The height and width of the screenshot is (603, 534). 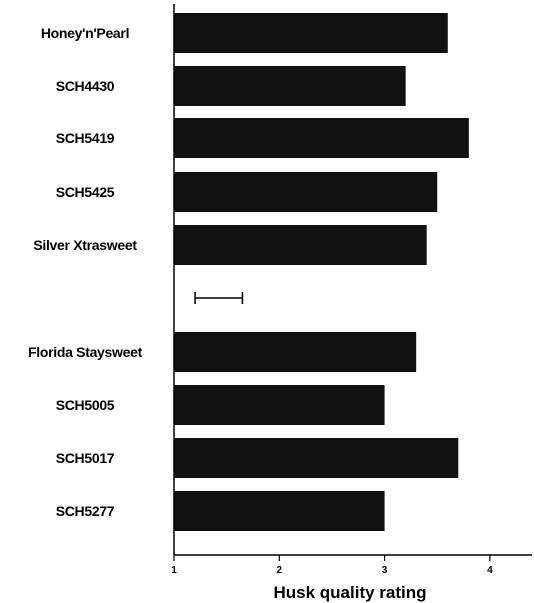 What do you see at coordinates (279, 511) in the screenshot?
I see `bar-sch5277` at bounding box center [279, 511].